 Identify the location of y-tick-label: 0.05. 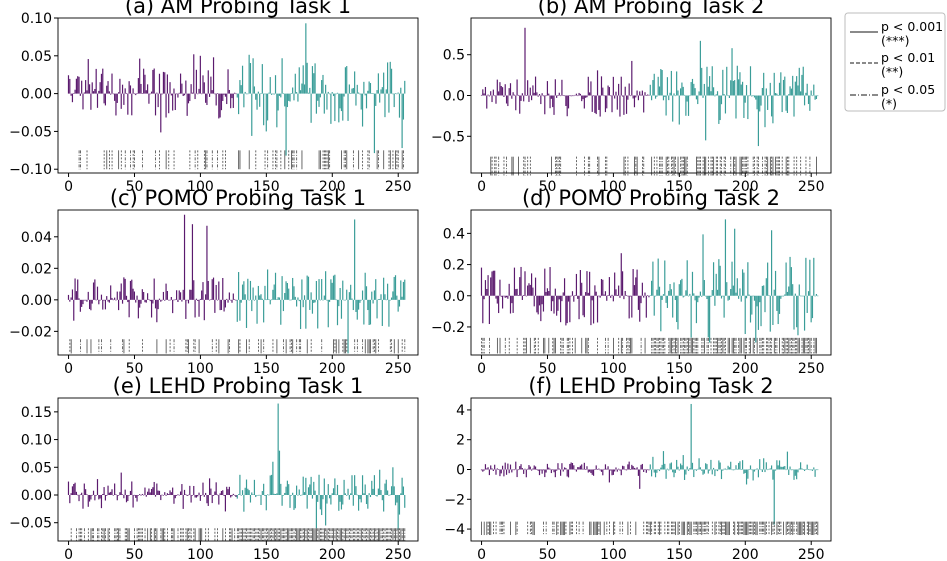
(36, 468).